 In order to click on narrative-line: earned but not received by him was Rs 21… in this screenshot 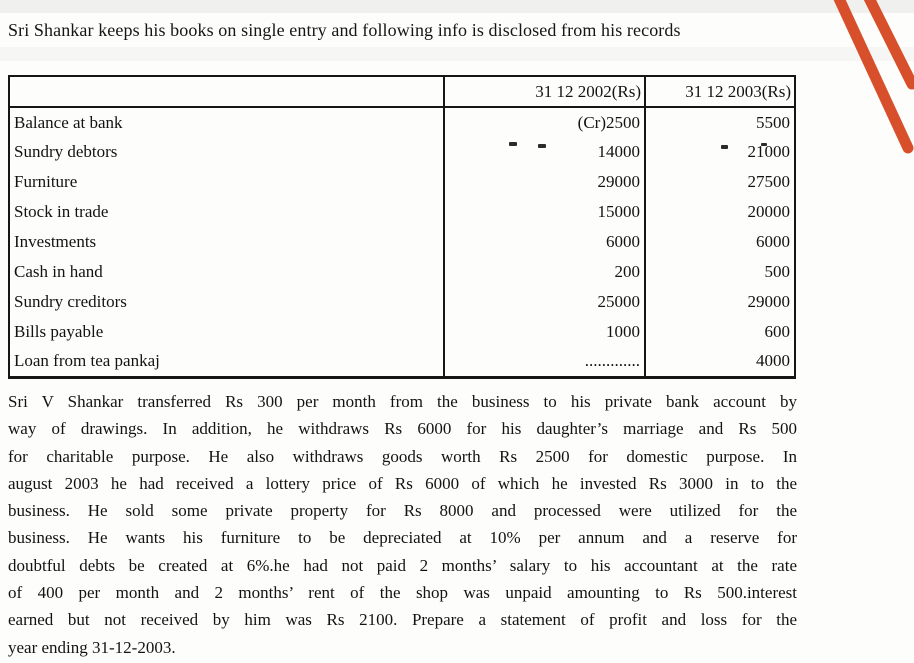, I will do `click(402, 620)`.